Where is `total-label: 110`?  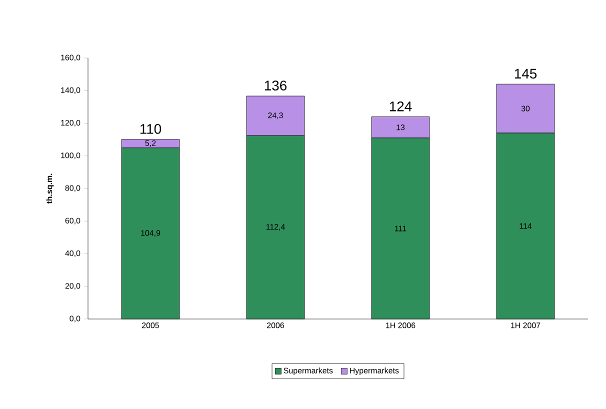 total-label: 110 is located at coordinates (151, 129).